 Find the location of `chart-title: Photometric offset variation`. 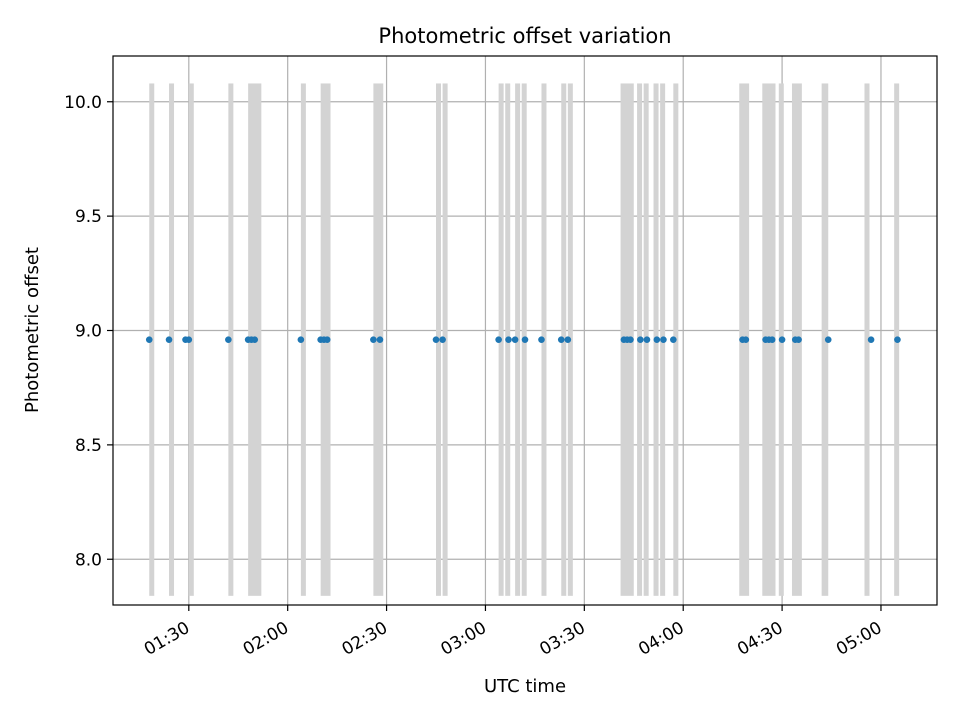

chart-title: Photometric offset variation is located at coordinates (524, 36).